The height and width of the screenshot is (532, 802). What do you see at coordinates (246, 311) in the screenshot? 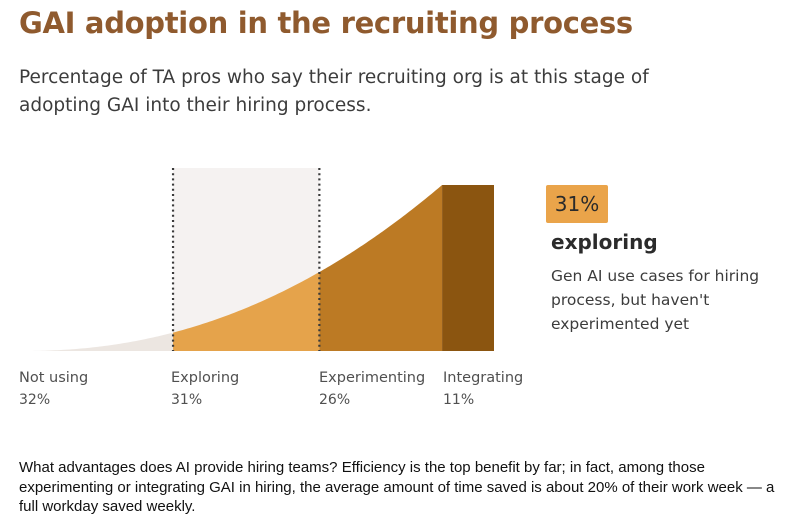
I see `segment-exploring` at bounding box center [246, 311].